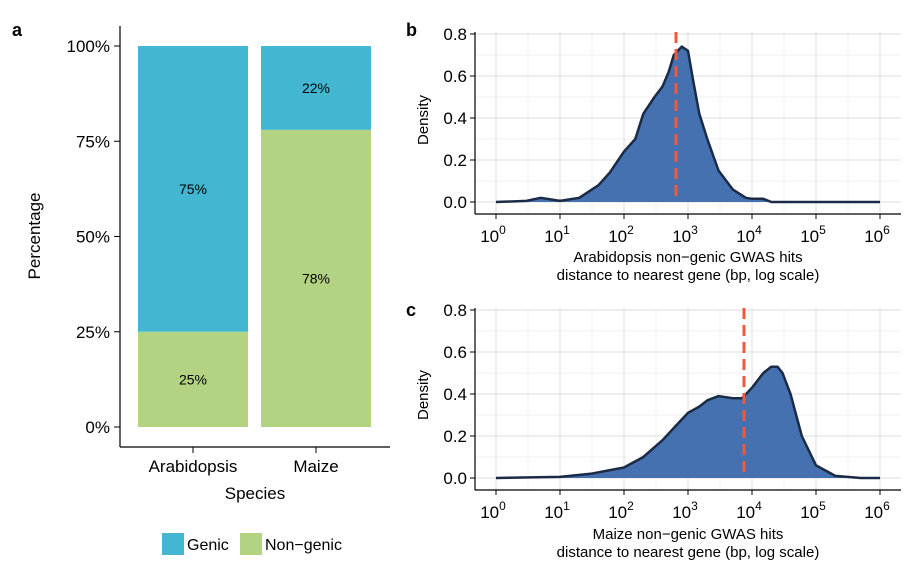  I want to click on x-tick-label-c: 10³, so click(685, 510).